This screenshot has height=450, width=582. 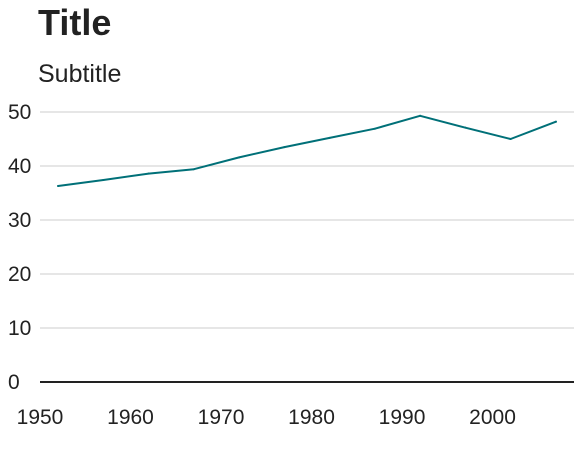 What do you see at coordinates (492, 417) in the screenshot?
I see `x-tick-label: 2000` at bounding box center [492, 417].